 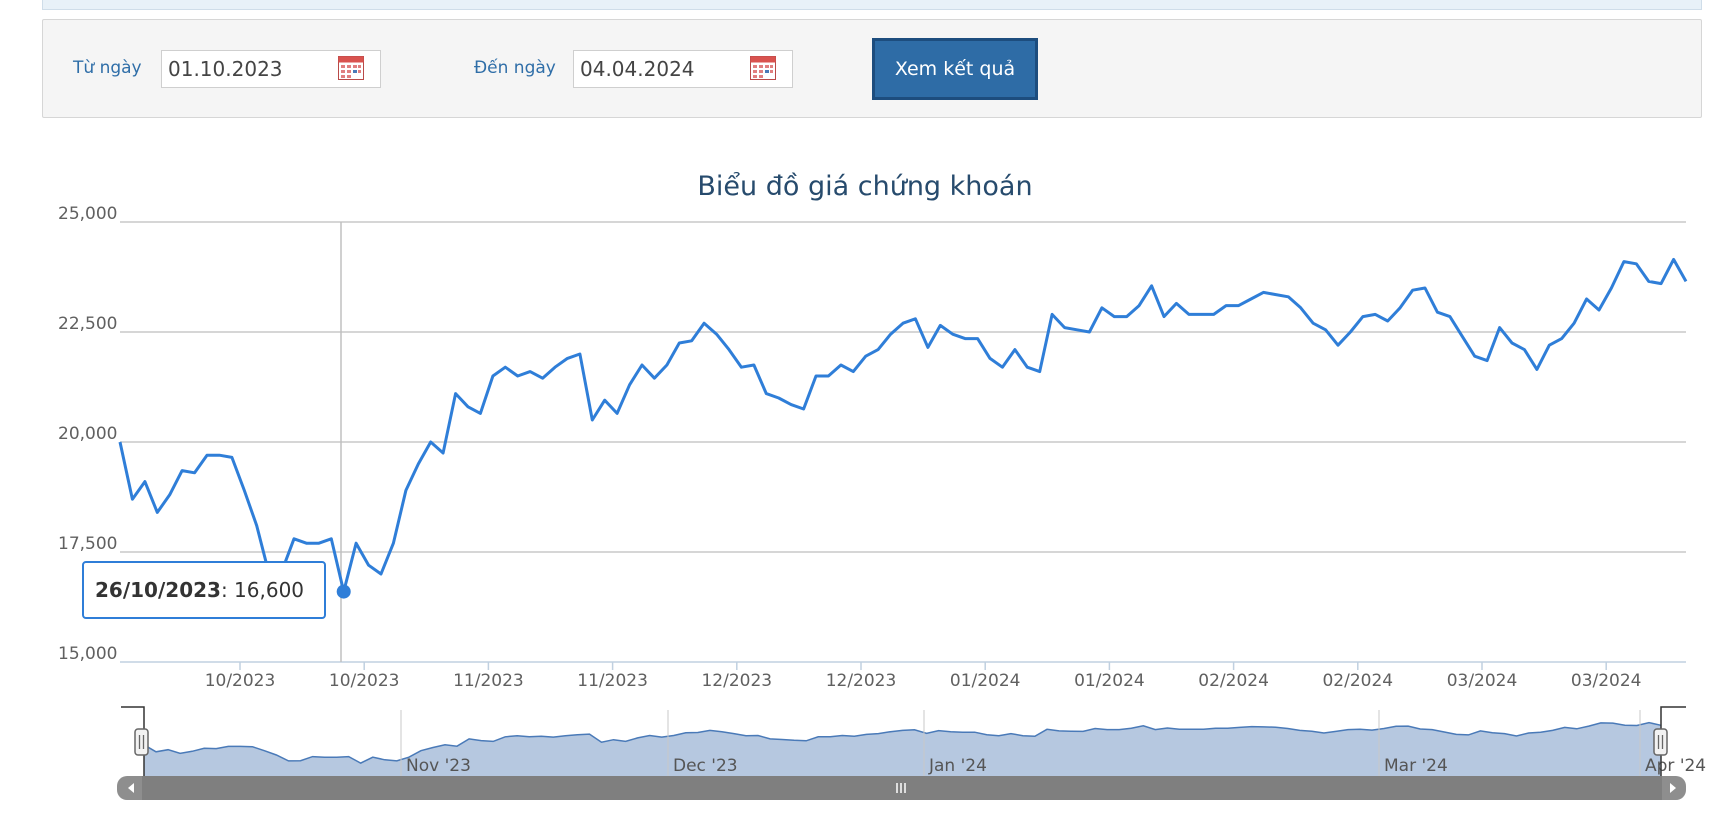 I want to click on view-results-button: Xem kết quả, so click(x=955, y=69).